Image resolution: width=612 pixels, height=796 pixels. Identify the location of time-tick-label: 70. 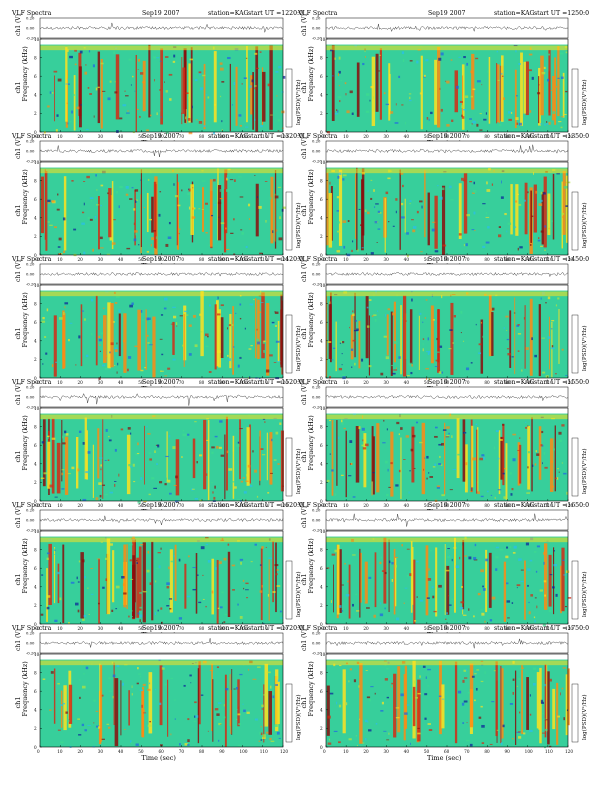
(467, 505).